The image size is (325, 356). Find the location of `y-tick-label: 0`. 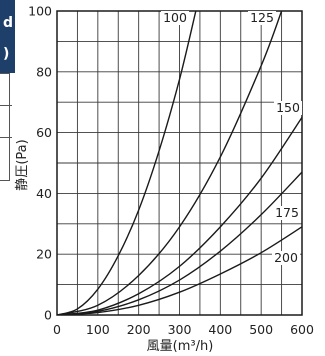

y-tick-label: 0 is located at coordinates (48, 315).